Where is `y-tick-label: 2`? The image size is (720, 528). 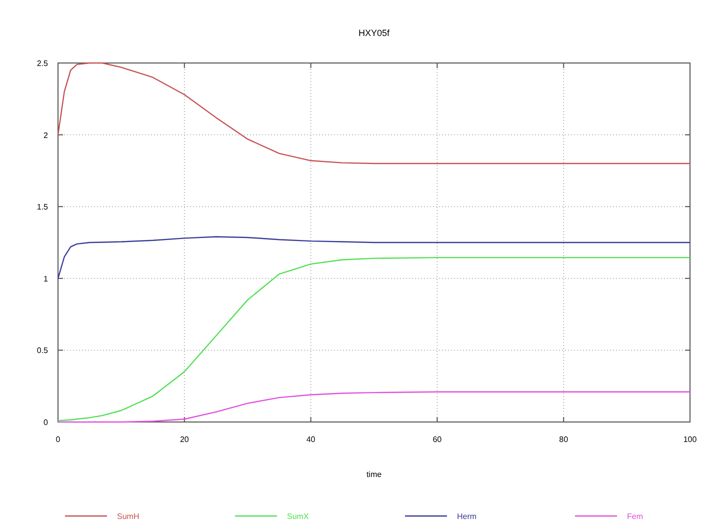 y-tick-label: 2 is located at coordinates (46, 135).